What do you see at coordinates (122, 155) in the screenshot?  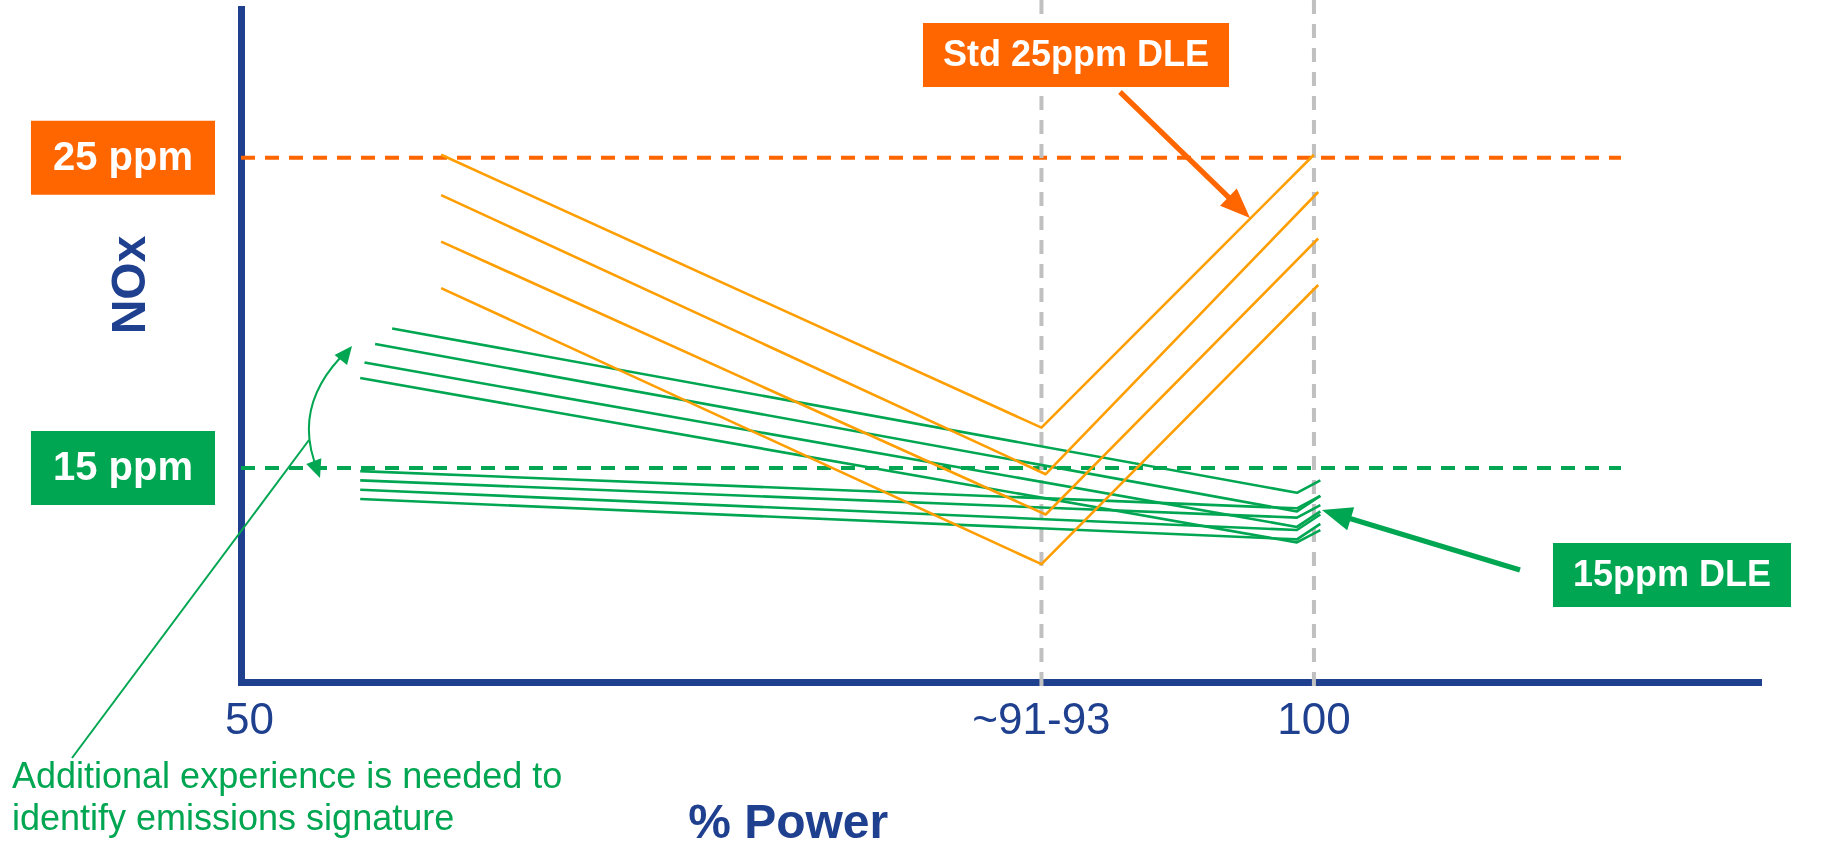 I see `y-tick-label: 25 ppm` at bounding box center [122, 155].